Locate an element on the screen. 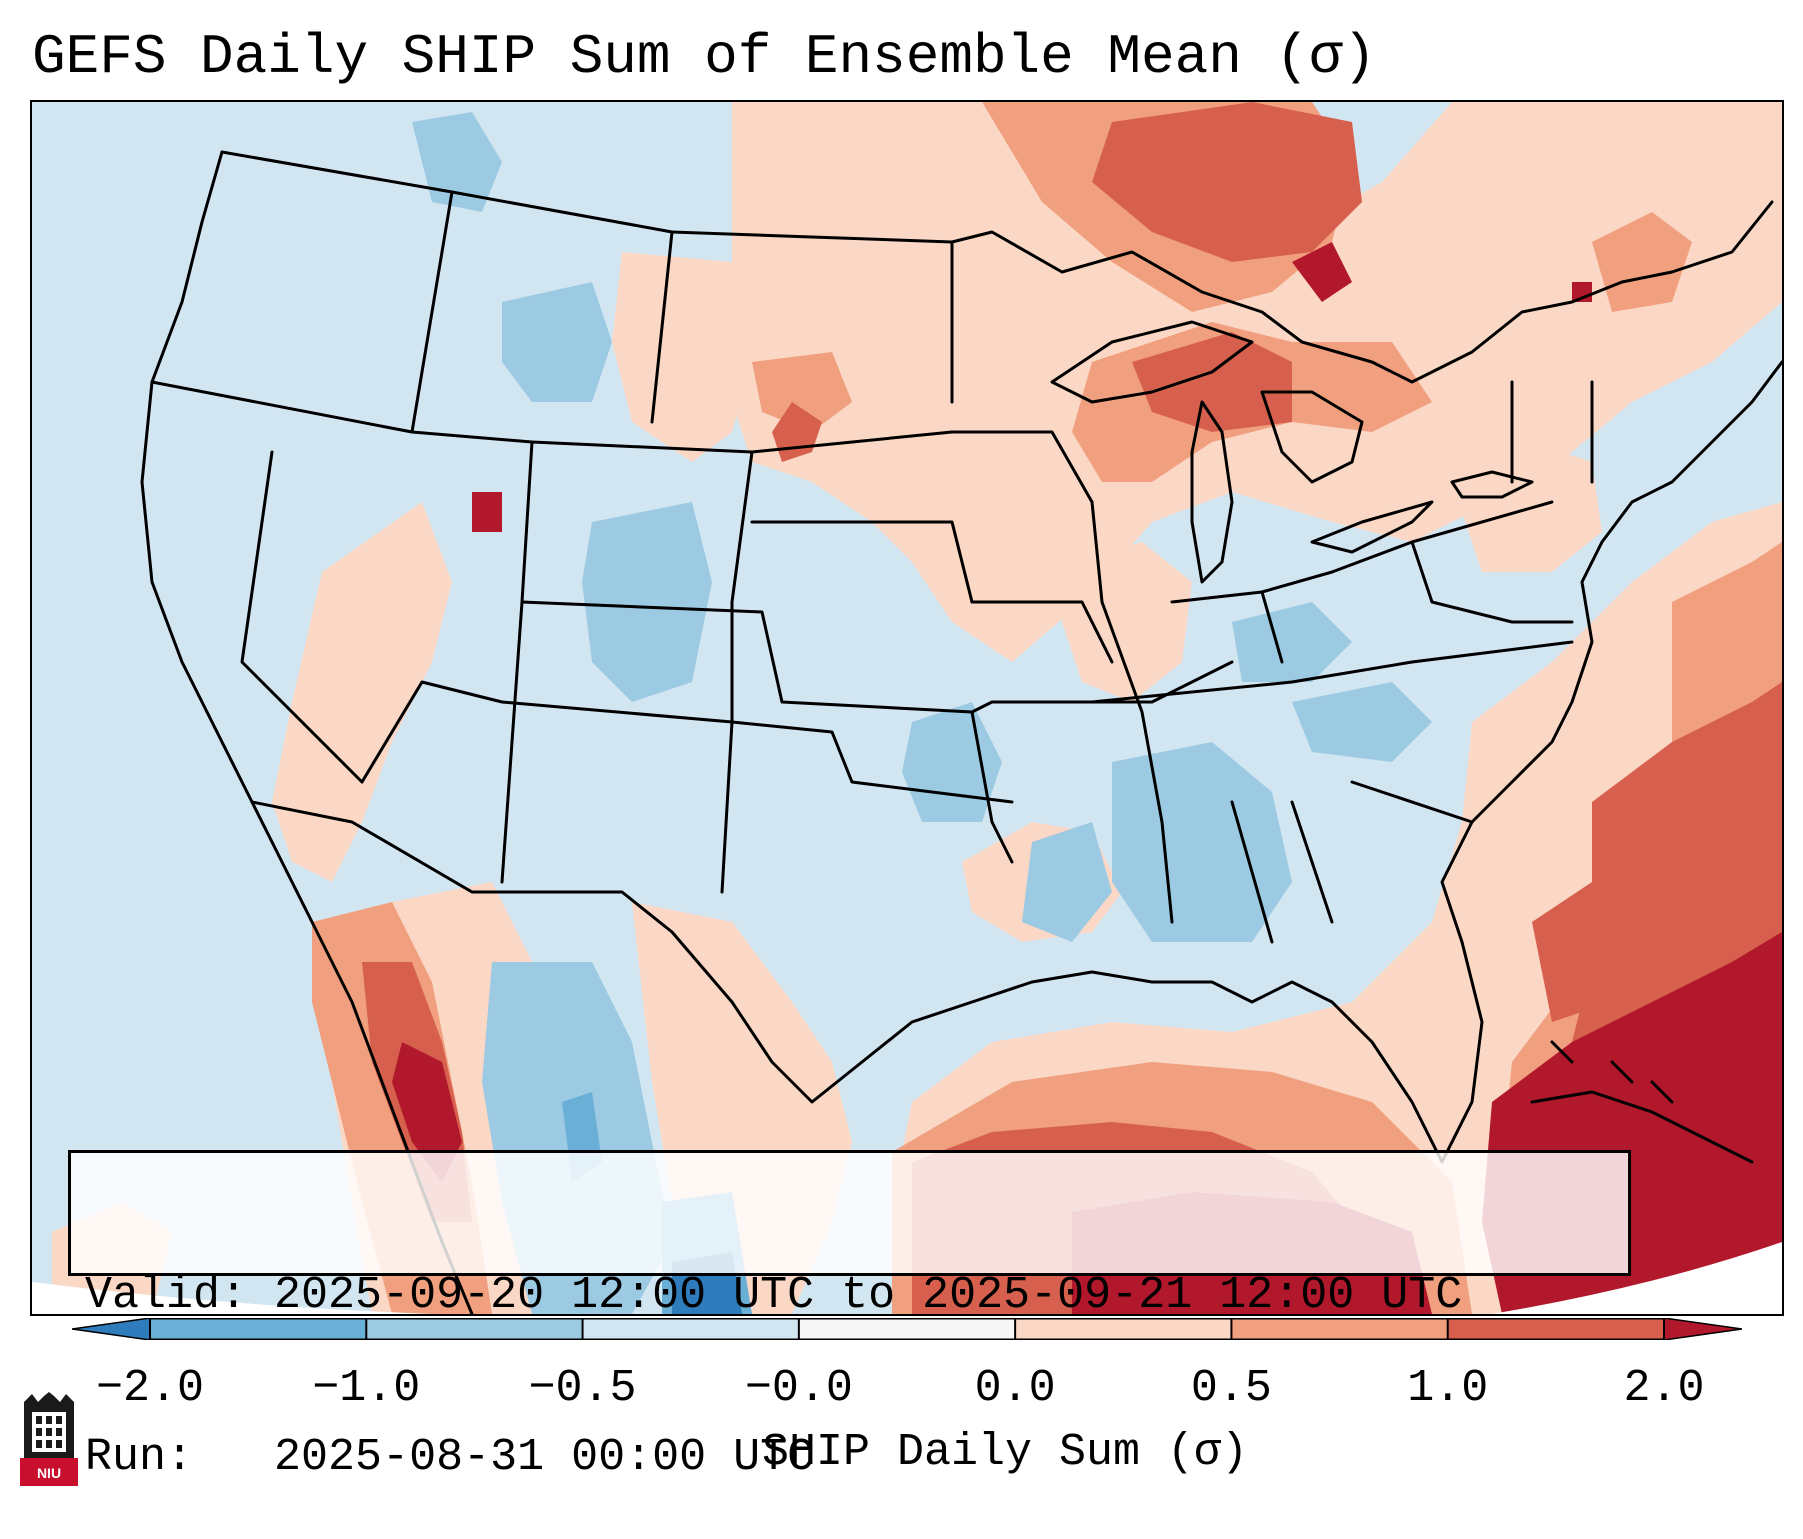 Image resolution: width=1803 pixels, height=1539 pixels. run-row: Run: 2025-08-31 00:00 UTC is located at coordinates (849, 1458).